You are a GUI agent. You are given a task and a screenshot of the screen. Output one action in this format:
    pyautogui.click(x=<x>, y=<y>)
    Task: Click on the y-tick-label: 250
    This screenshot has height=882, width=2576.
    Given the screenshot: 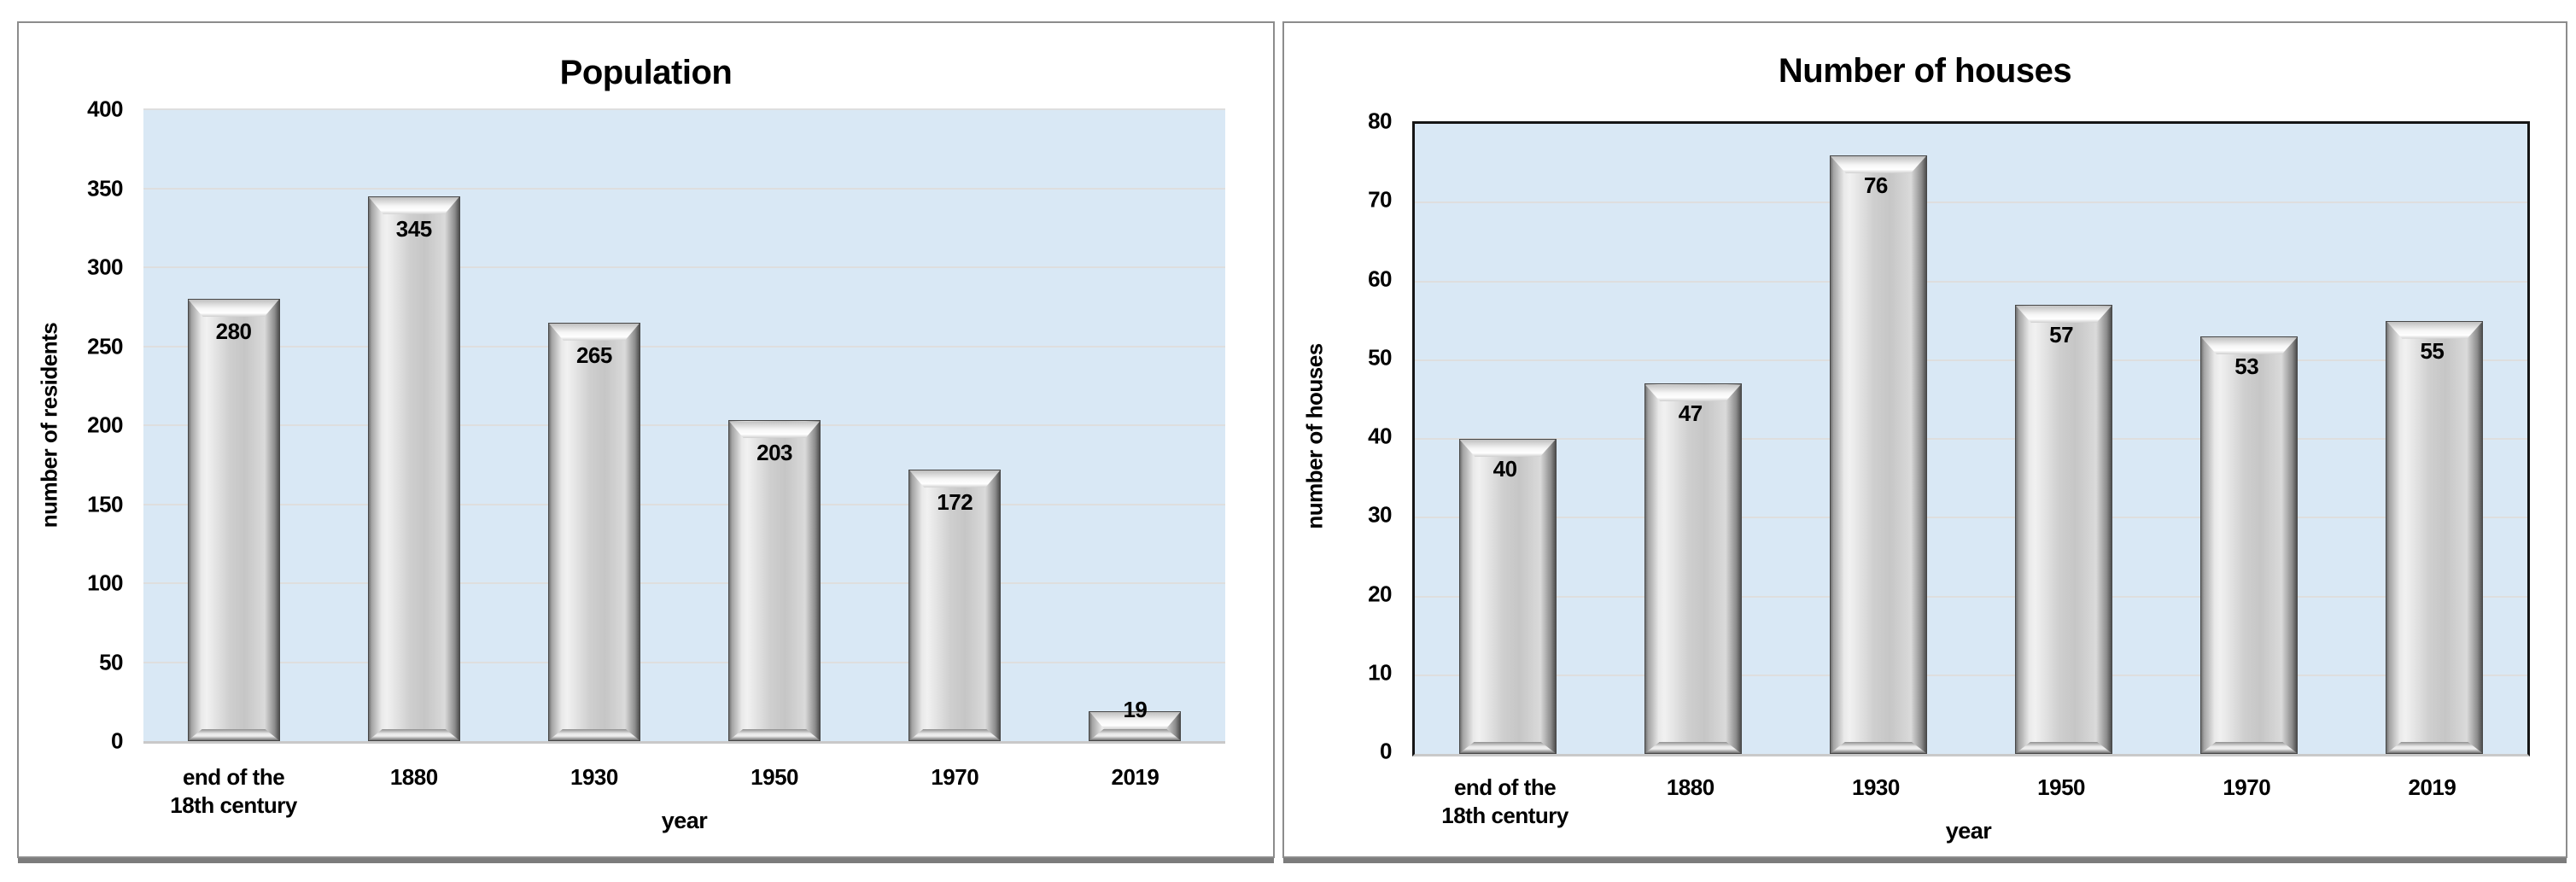 What is the action you would take?
    pyautogui.click(x=105, y=346)
    